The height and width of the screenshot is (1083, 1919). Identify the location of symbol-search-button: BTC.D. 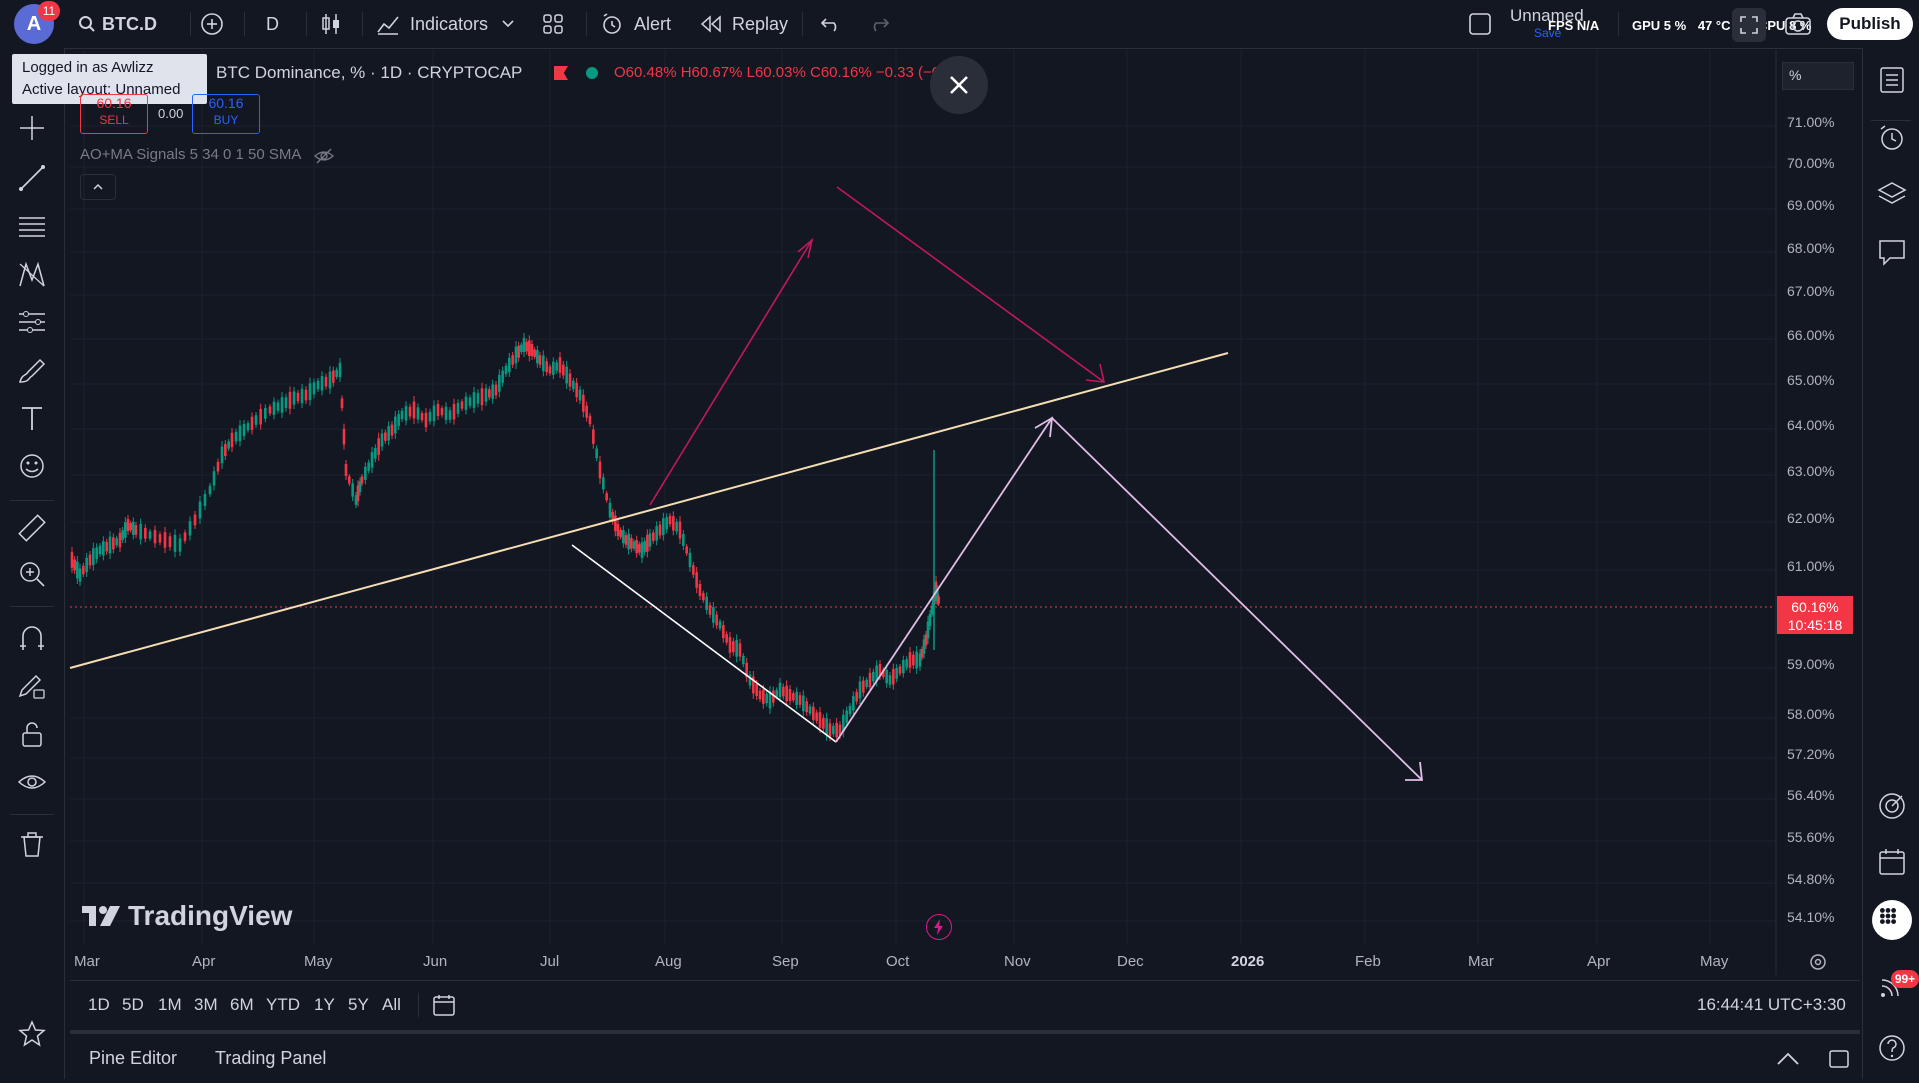
(117, 24).